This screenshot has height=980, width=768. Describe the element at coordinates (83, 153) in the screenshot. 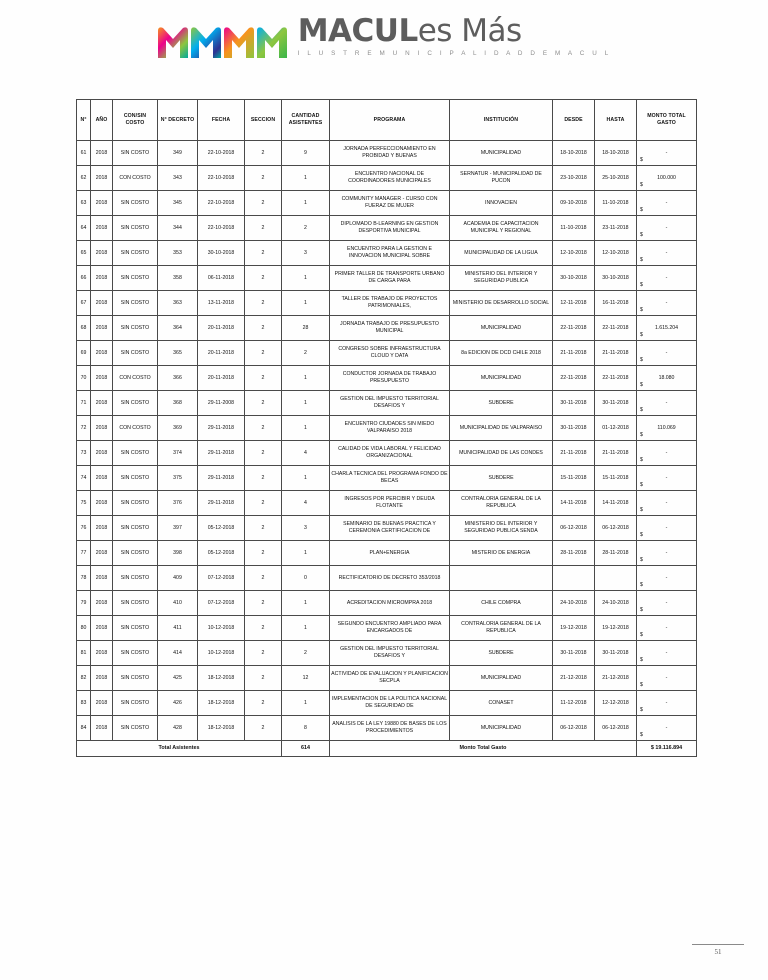

I see `cell-numero: 61` at that location.